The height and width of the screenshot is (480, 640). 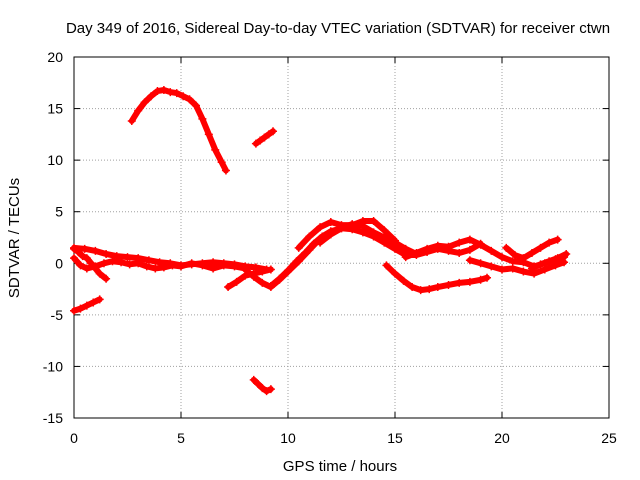 I want to click on y-axis-label: SDTVAR / TECUs, so click(x=14, y=238).